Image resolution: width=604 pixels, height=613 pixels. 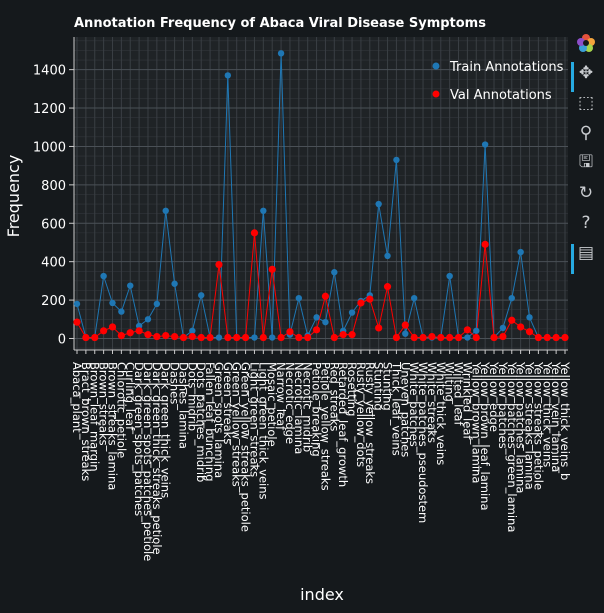 I want to click on save-tool-icon: 🖫, so click(x=586, y=161).